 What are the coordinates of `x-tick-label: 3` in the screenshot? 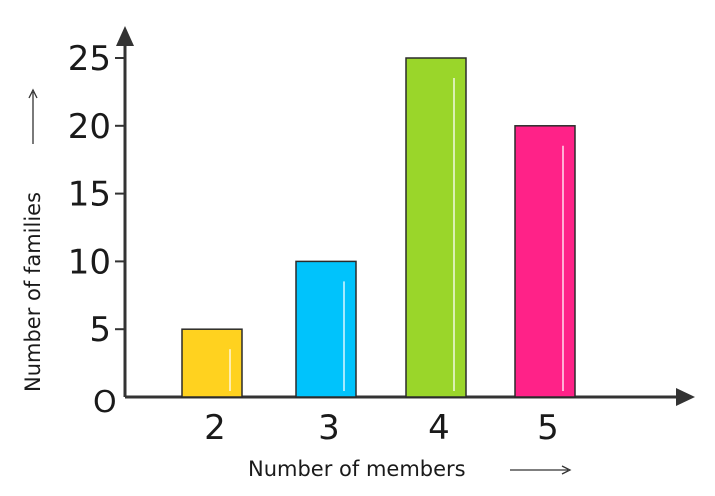 It's located at (329, 428).